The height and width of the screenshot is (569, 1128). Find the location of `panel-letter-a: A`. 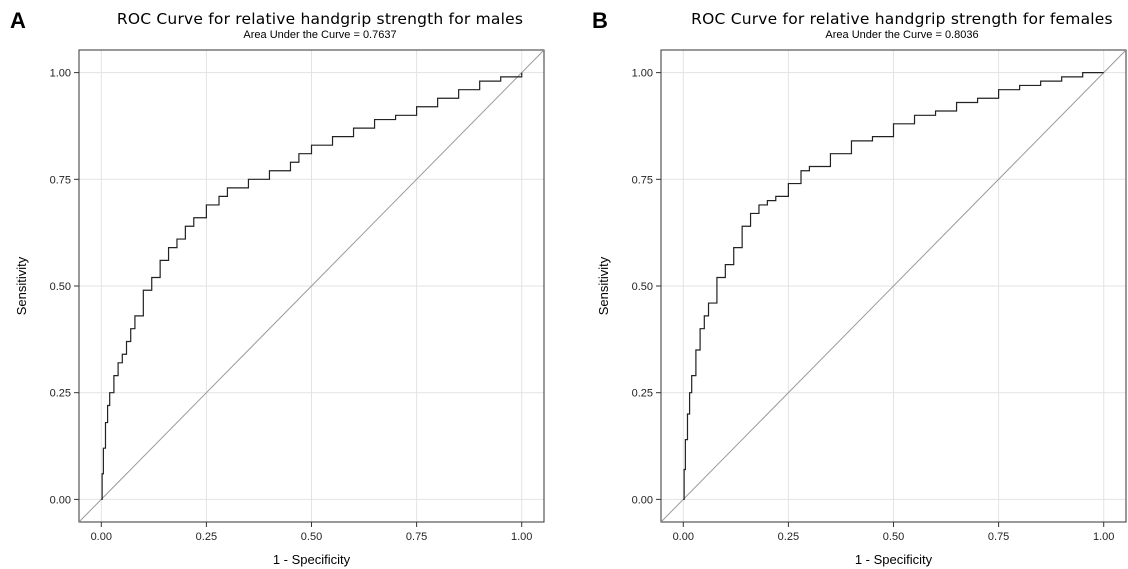

panel-letter-a: A is located at coordinates (18, 20).